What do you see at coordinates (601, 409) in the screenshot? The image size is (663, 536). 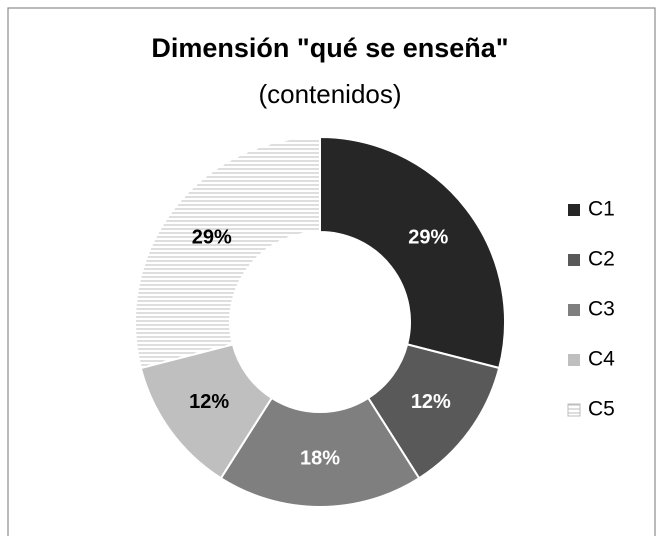 I see `legend-label: C5` at bounding box center [601, 409].